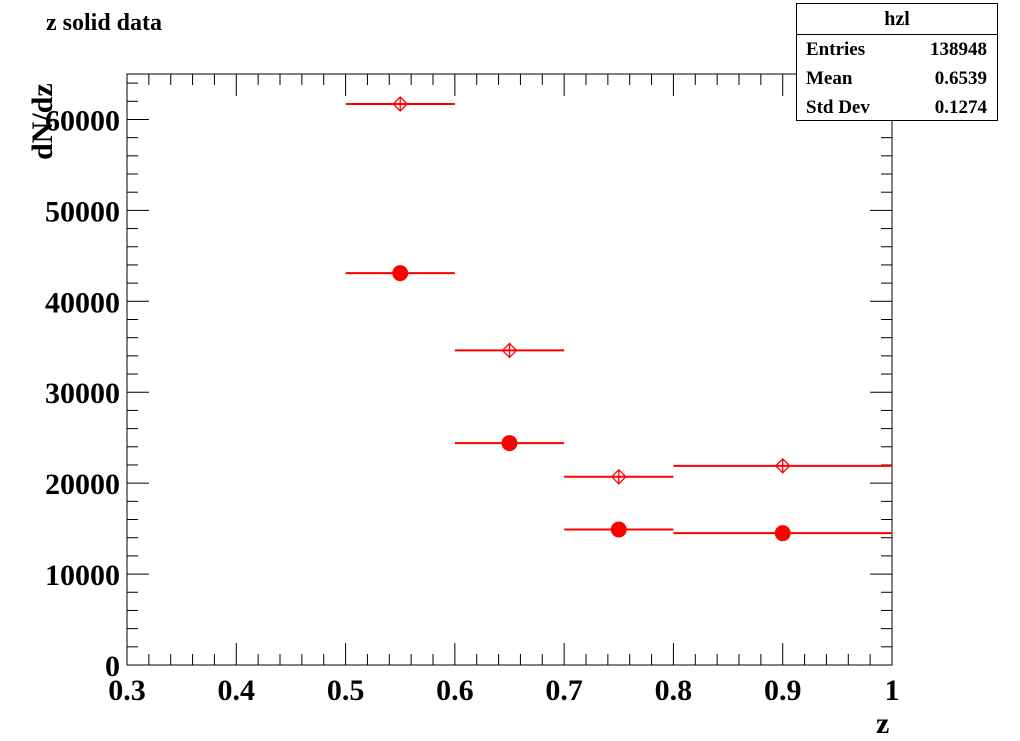  What do you see at coordinates (897, 107) in the screenshot?
I see `stats-row-stddev: Std Dev 0.1274` at bounding box center [897, 107].